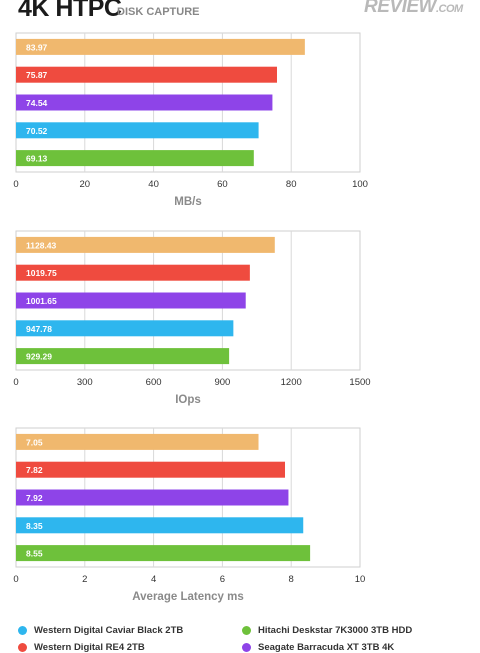 The height and width of the screenshot is (653, 480). What do you see at coordinates (359, 382) in the screenshot?
I see `x-tick-label: 1500` at bounding box center [359, 382].